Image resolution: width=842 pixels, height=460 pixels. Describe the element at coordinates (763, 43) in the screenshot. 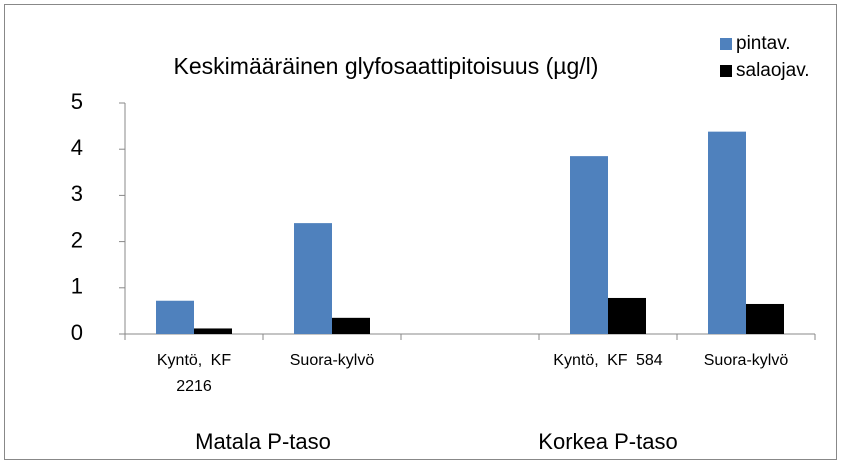

I see `legend-label: pintav.` at that location.